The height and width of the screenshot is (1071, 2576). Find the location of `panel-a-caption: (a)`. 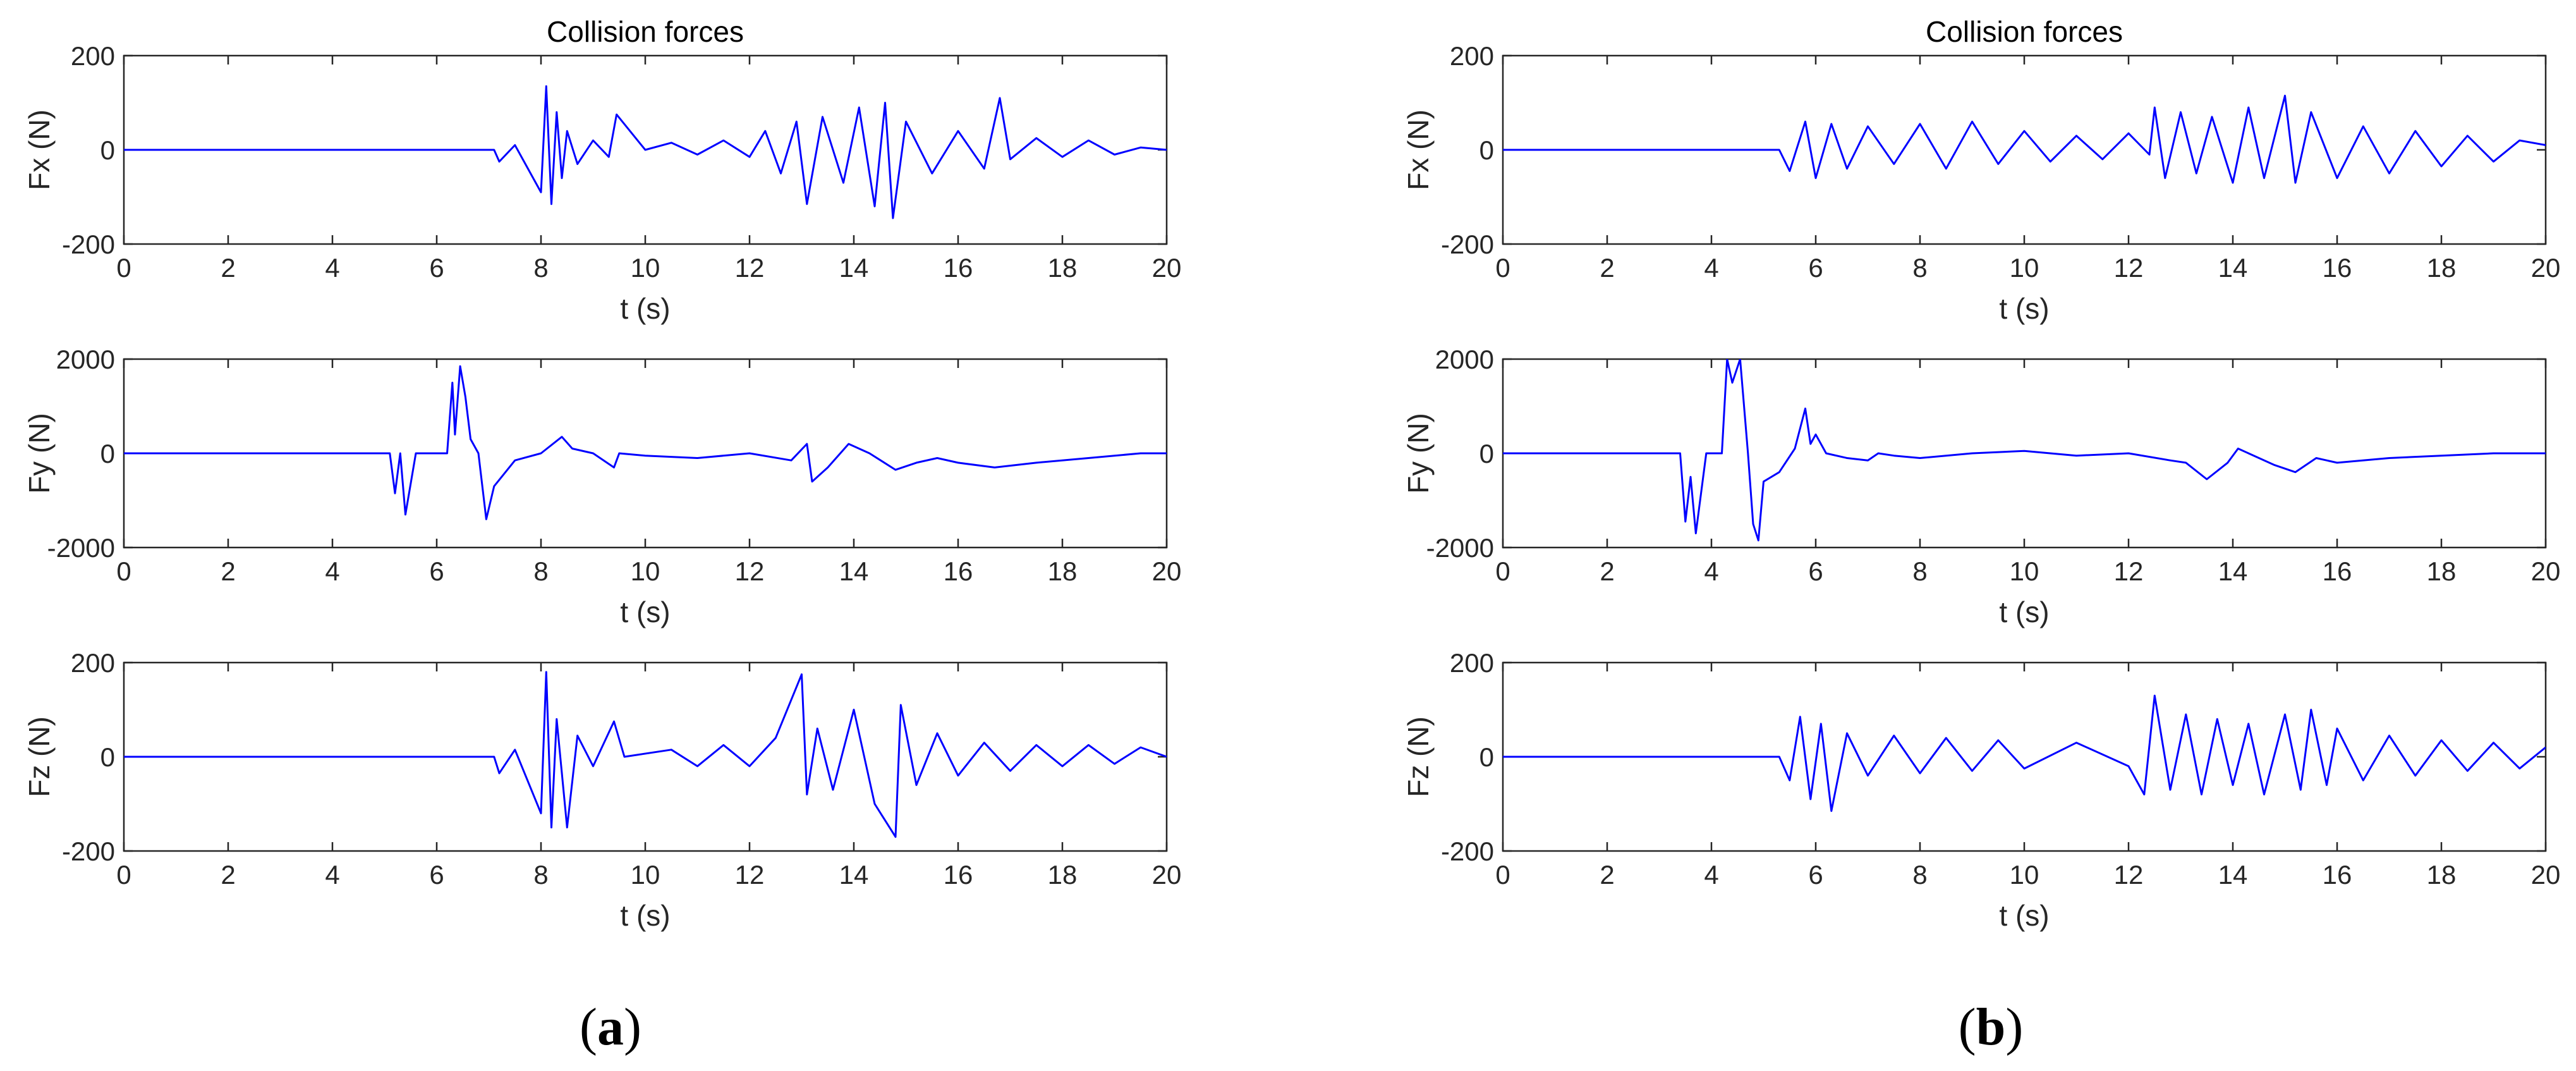

panel-a-caption: (a) is located at coordinates (610, 1027).